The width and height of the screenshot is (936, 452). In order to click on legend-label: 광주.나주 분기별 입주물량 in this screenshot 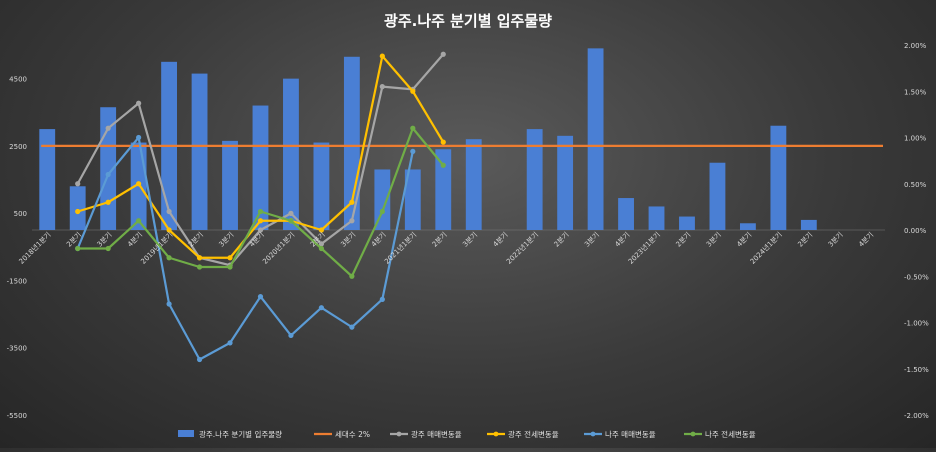, I will do `click(240, 434)`.